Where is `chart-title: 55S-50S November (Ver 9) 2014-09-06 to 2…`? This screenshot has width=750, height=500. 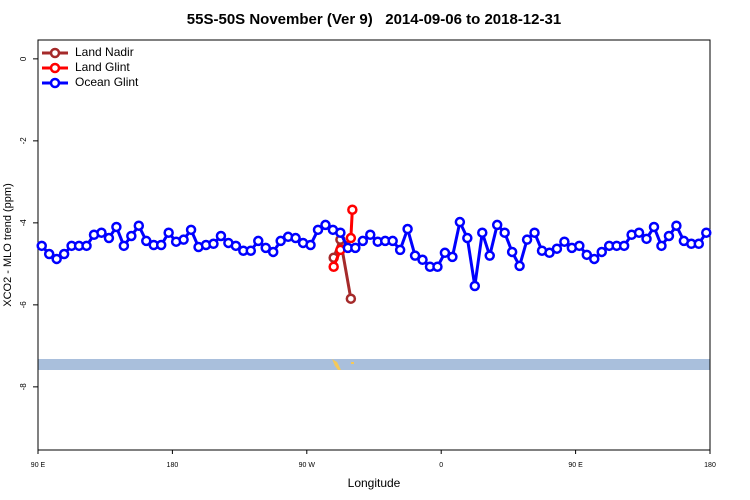 chart-title: 55S-50S November (Ver 9) 2014-09-06 to 2… is located at coordinates (374, 19).